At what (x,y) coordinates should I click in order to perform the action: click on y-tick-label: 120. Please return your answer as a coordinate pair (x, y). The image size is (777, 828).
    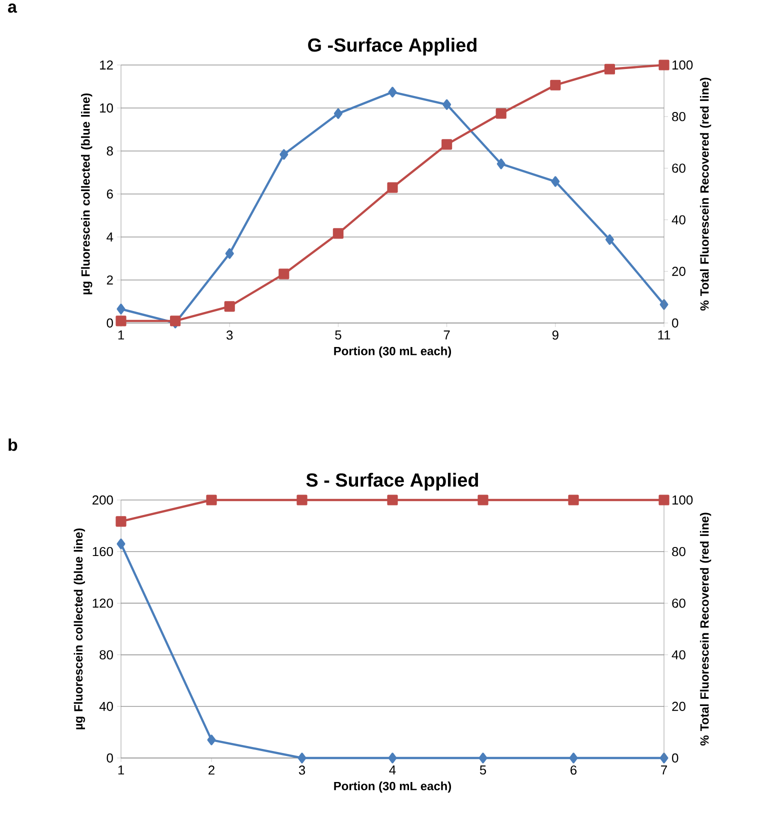
    Looking at the image, I should click on (102, 603).